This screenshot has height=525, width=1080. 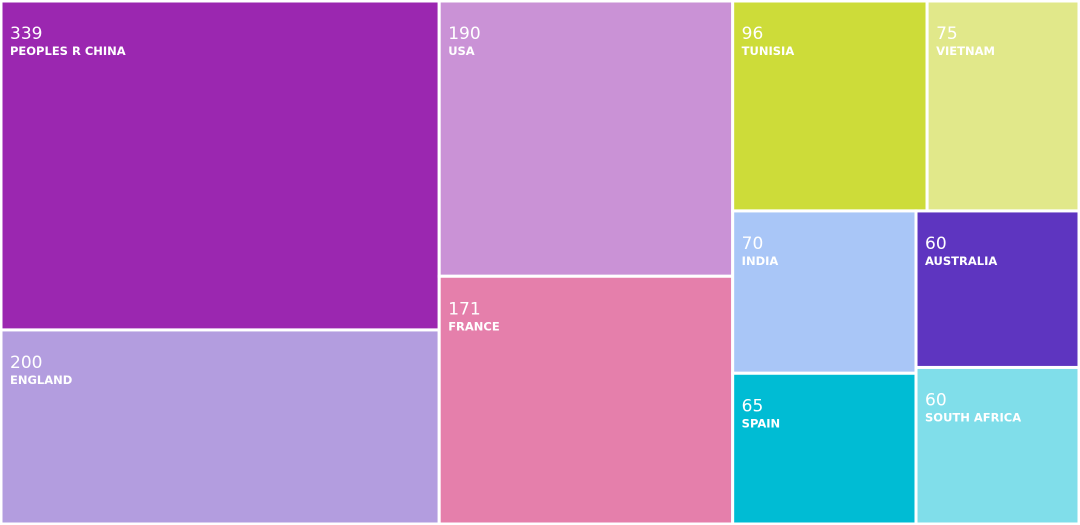 What do you see at coordinates (961, 261) in the screenshot?
I see `tile-label: AUSTRALIA` at bounding box center [961, 261].